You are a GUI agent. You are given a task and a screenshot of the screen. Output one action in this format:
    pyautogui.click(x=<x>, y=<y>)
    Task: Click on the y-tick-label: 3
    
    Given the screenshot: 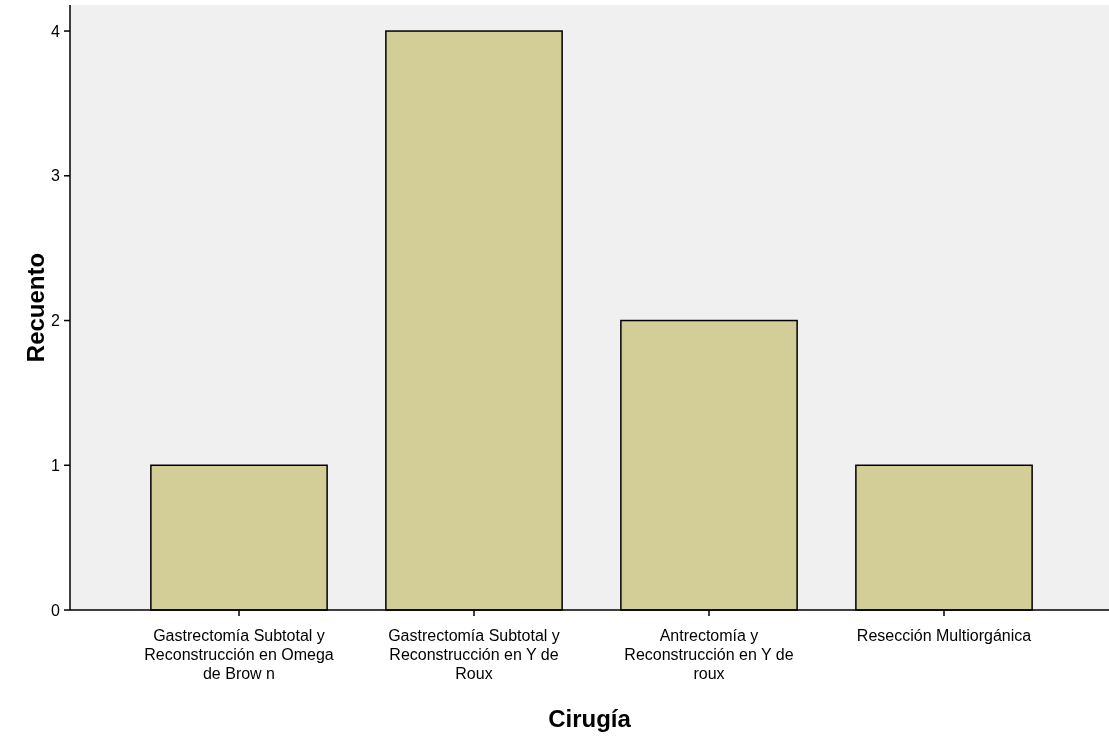 What is the action you would take?
    pyautogui.click(x=56, y=176)
    